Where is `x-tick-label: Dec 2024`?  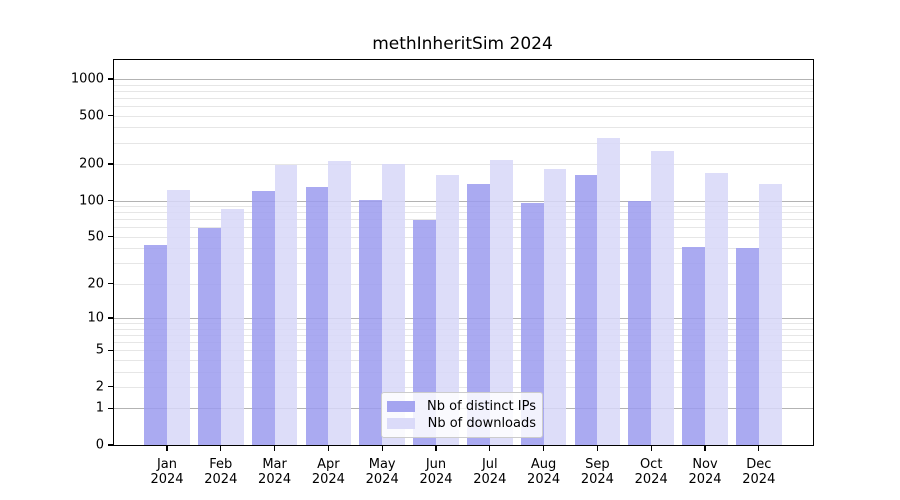
x-tick-label: Dec 2024 is located at coordinates (759, 472).